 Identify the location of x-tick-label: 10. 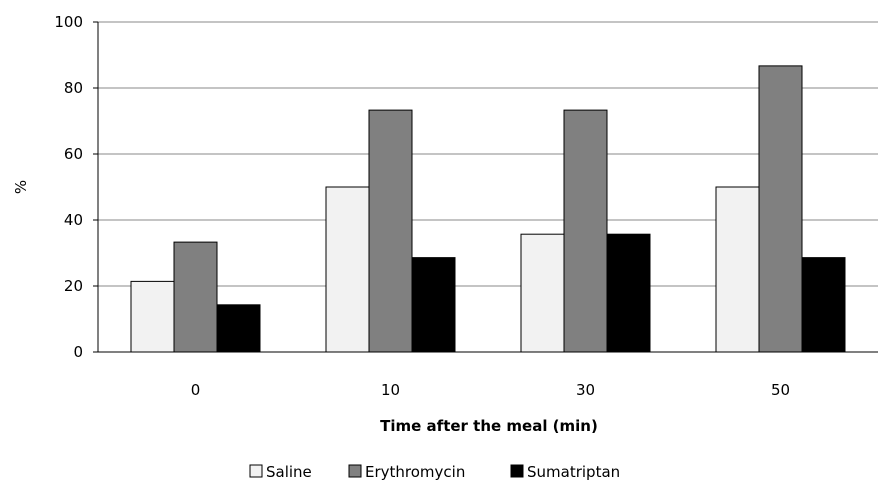
(390, 390).